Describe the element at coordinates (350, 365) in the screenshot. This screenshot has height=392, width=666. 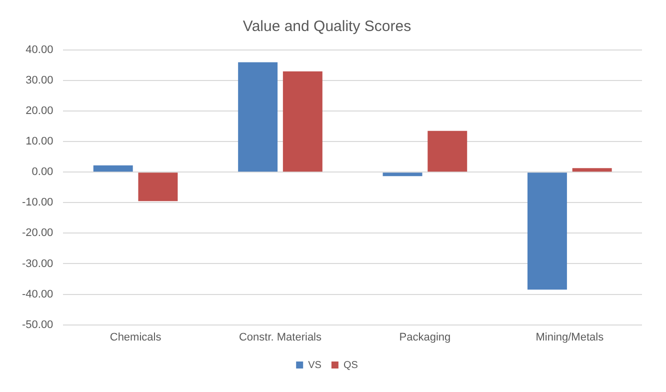
I see `legend-label: QS` at that location.